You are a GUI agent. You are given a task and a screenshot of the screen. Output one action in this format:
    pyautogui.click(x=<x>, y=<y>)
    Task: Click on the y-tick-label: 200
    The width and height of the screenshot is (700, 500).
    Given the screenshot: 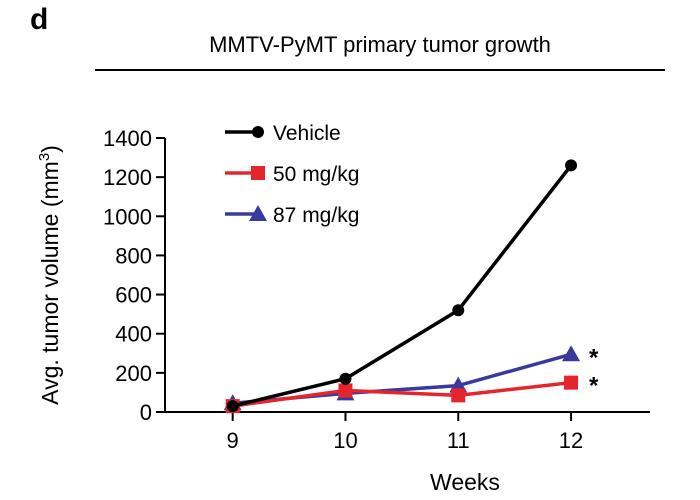 What is the action you would take?
    pyautogui.click(x=133, y=373)
    